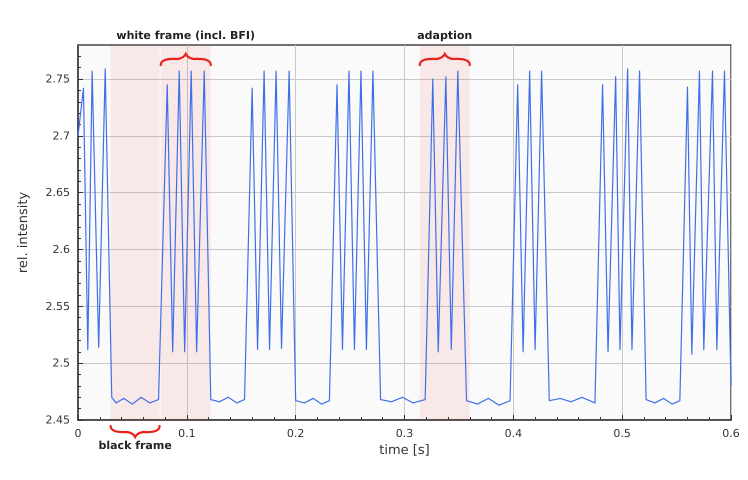  I want to click on y-axis-title: rel. intensity, so click(23, 233).